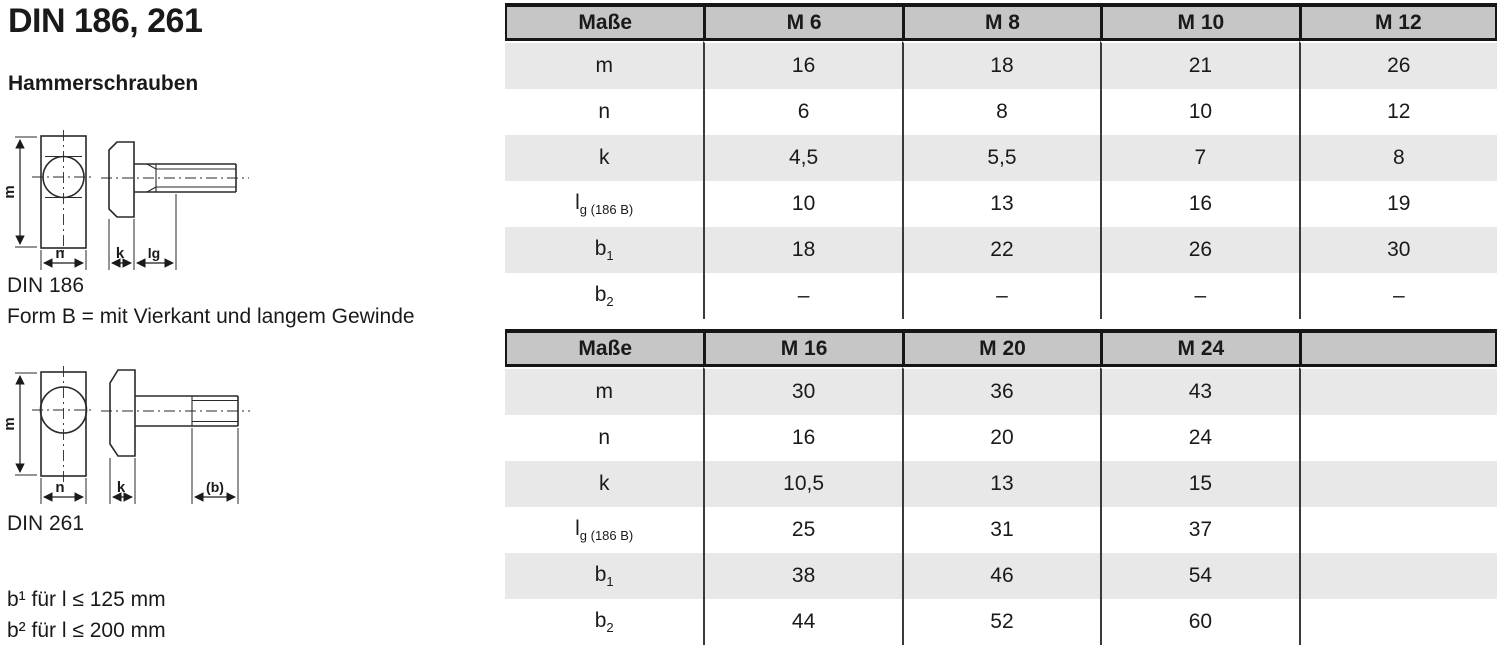 The height and width of the screenshot is (656, 1500). What do you see at coordinates (802, 22) in the screenshot?
I see `size-column-header: M 6` at bounding box center [802, 22].